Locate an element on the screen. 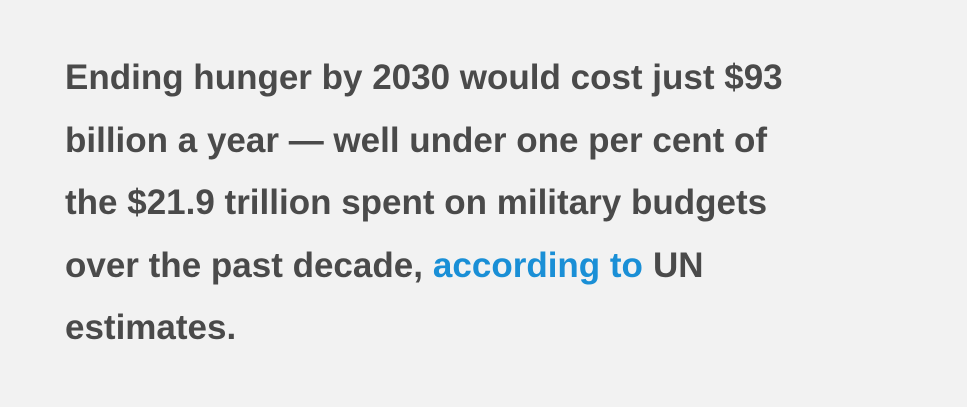 This screenshot has height=407, width=967. text-line: over the past decade, according to UN is located at coordinates (424, 266).